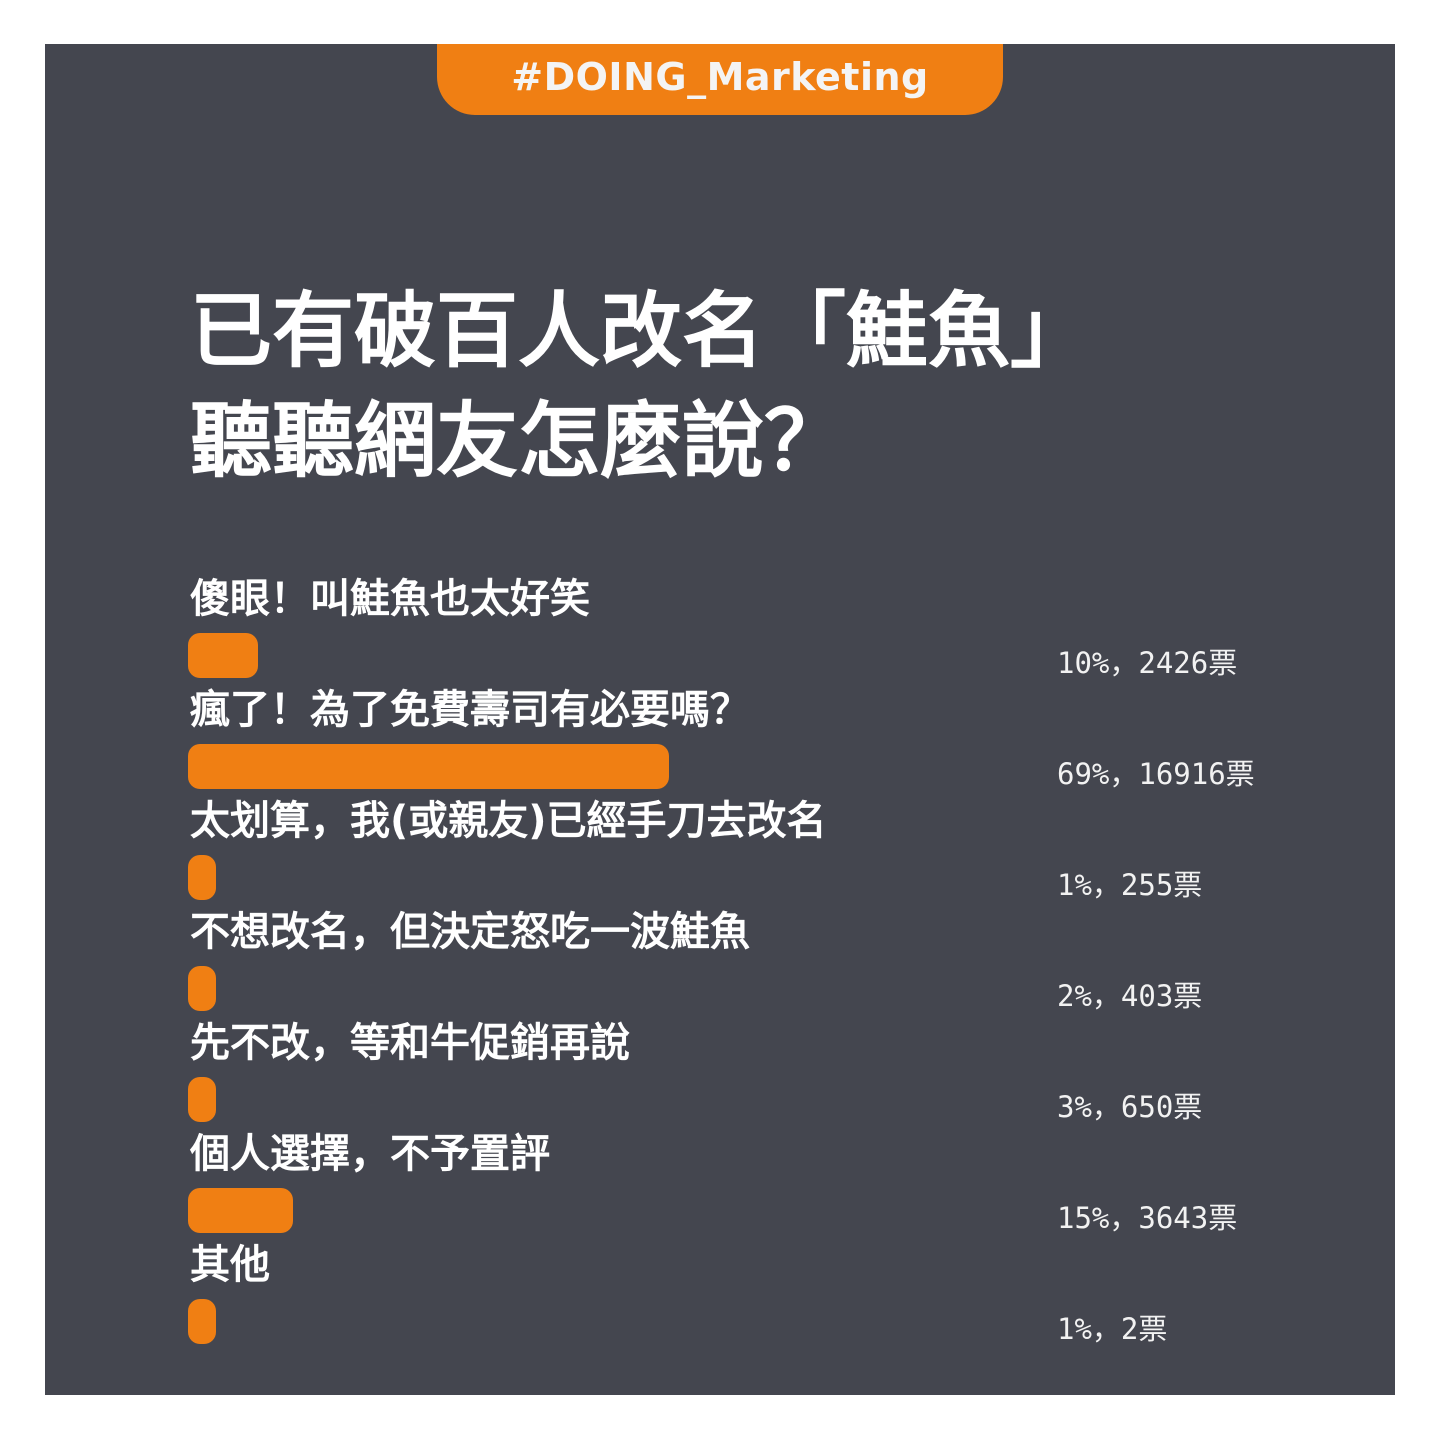 Image resolution: width=1440 pixels, height=1438 pixels. Describe the element at coordinates (1147, 663) in the screenshot. I see `option-value-label: 10%，2426票` at that location.